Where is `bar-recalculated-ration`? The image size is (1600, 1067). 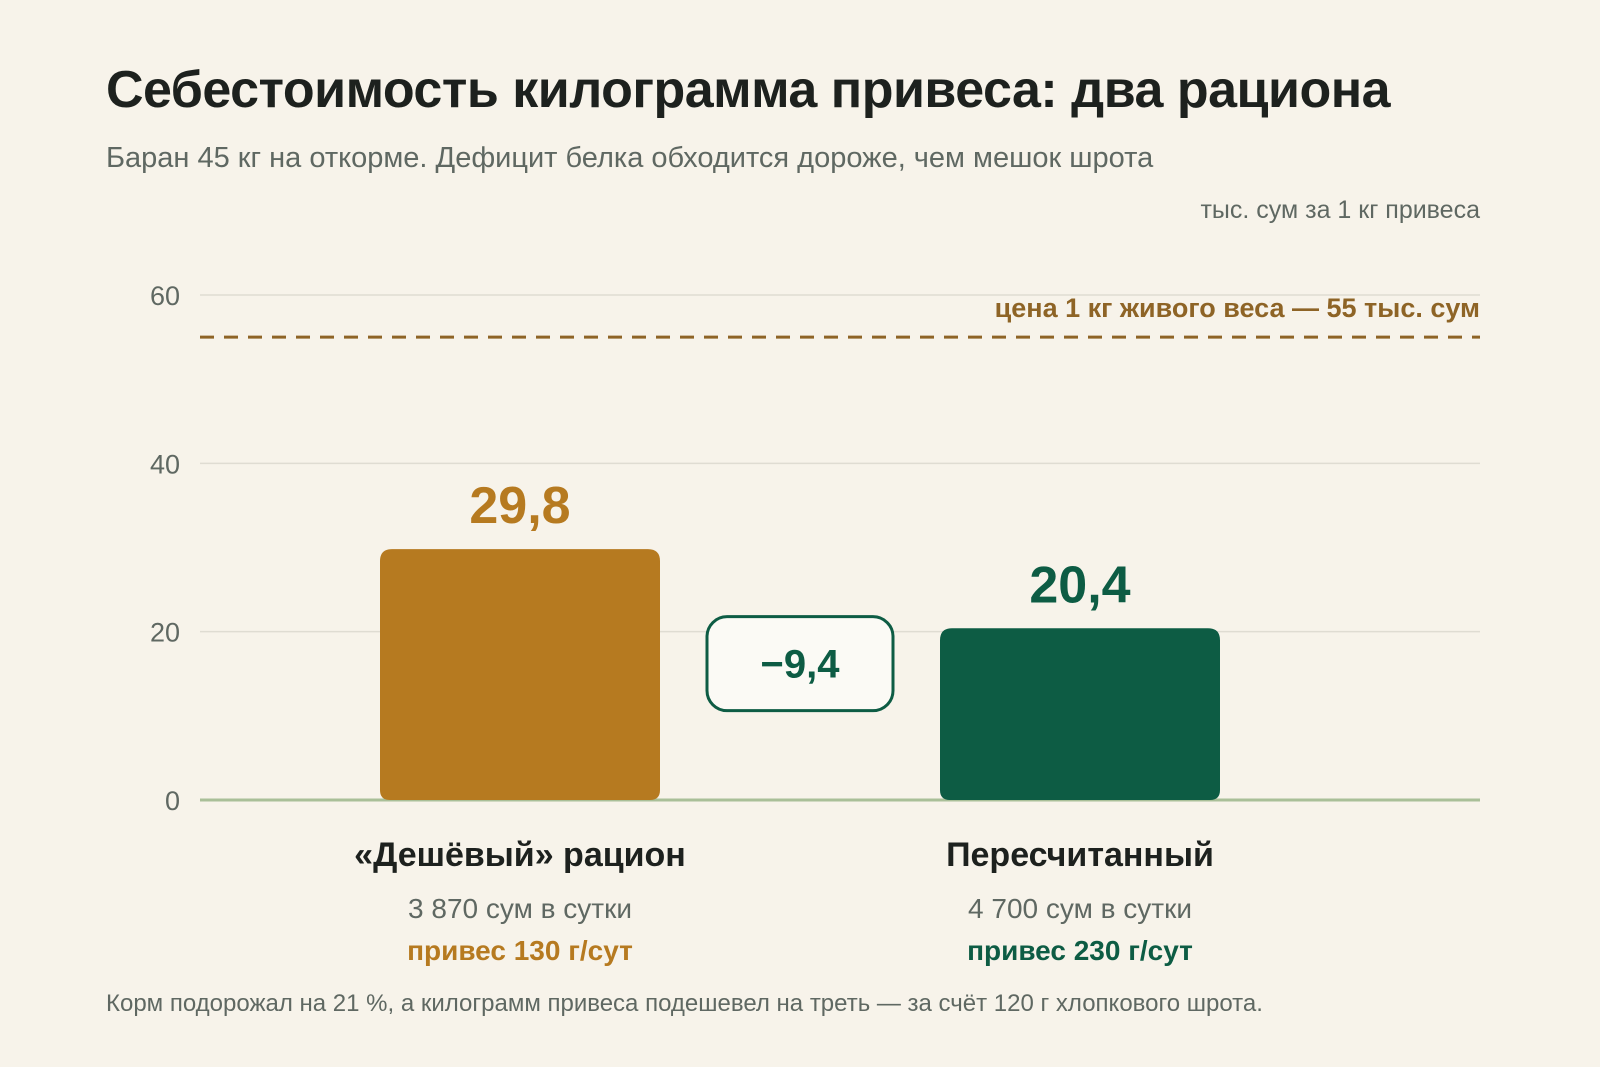 bar-recalculated-ration is located at coordinates (1080, 714).